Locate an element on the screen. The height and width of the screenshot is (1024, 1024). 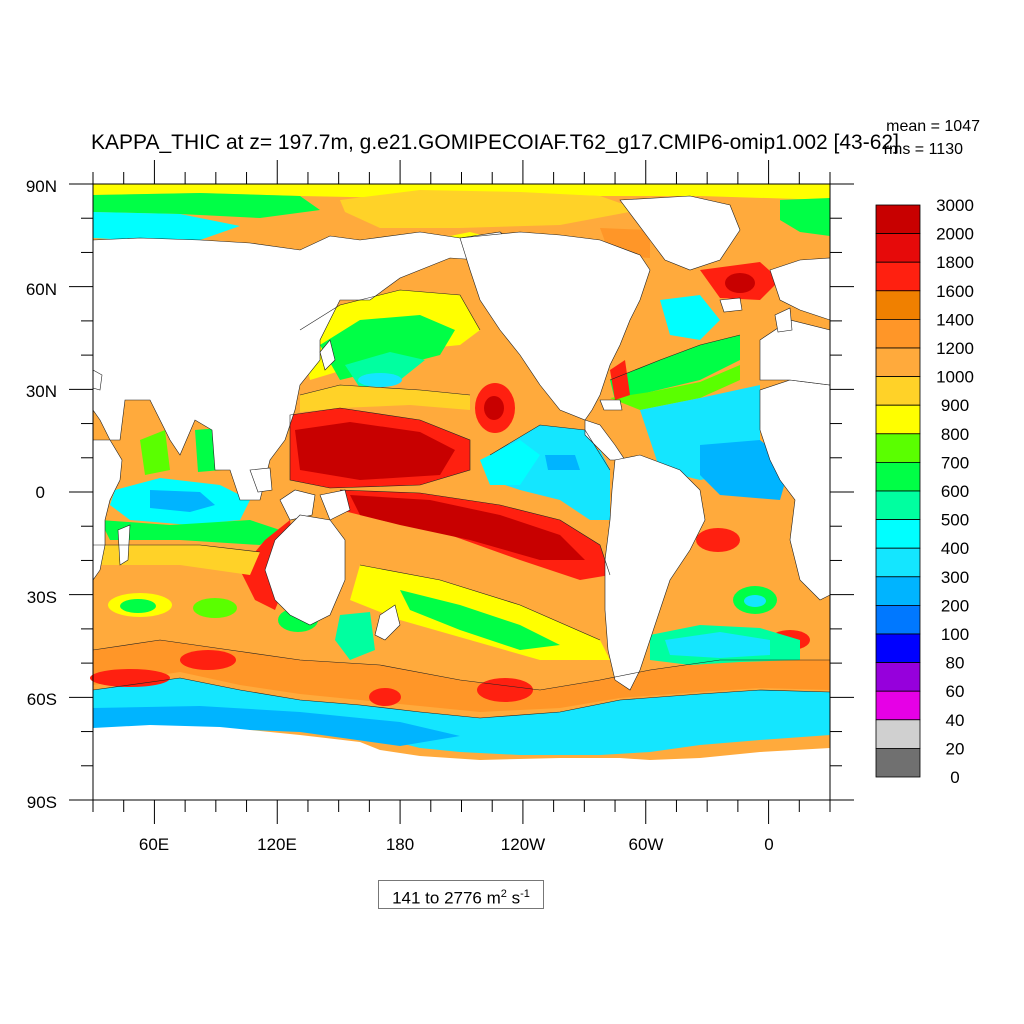
value-range-box: 141 to 2776 m2 s-1 is located at coordinates (461, 894).